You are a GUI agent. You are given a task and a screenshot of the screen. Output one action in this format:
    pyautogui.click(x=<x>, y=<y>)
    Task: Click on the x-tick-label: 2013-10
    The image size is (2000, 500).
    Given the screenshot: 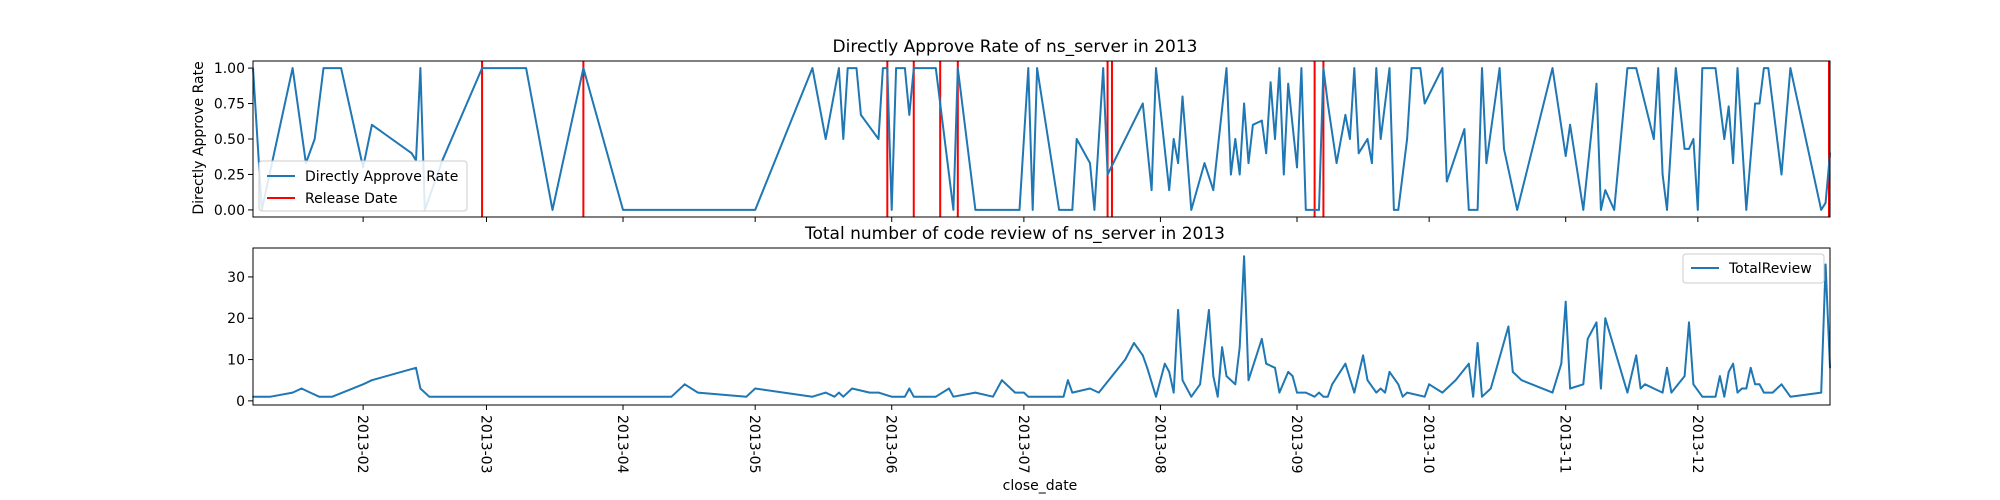 What is the action you would take?
    pyautogui.click(x=1428, y=444)
    